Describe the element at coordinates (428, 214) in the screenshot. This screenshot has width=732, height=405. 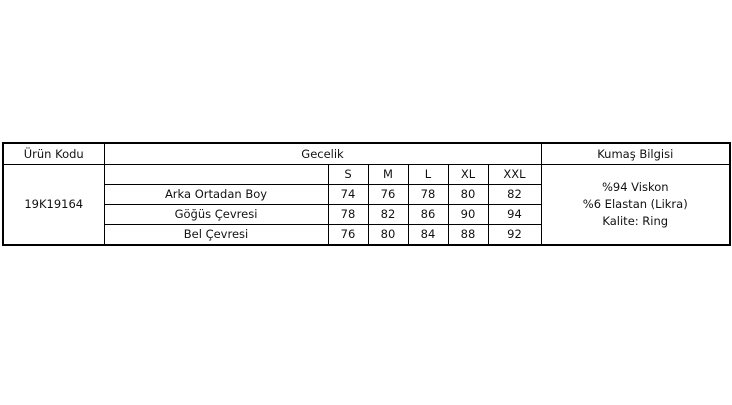
I see `measure-value: 86` at that location.